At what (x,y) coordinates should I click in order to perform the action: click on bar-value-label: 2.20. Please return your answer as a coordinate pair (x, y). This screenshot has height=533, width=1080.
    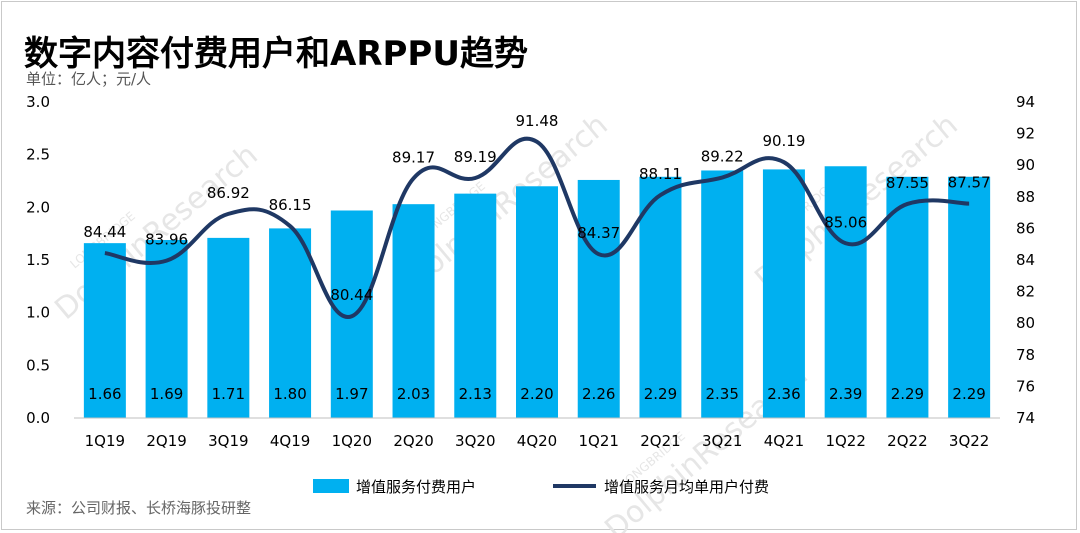
    Looking at the image, I should click on (536, 394).